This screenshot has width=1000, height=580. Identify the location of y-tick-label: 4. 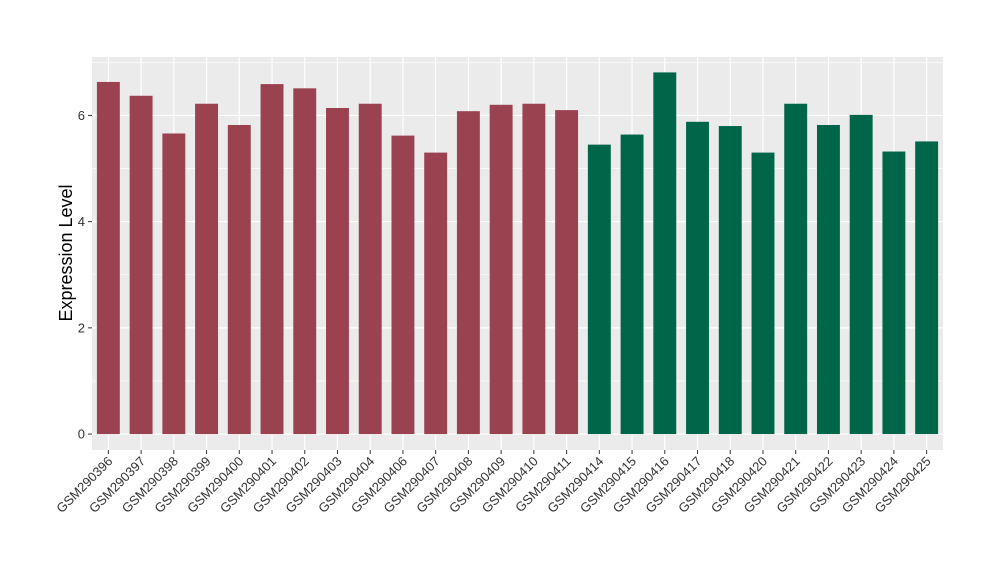
(81, 221).